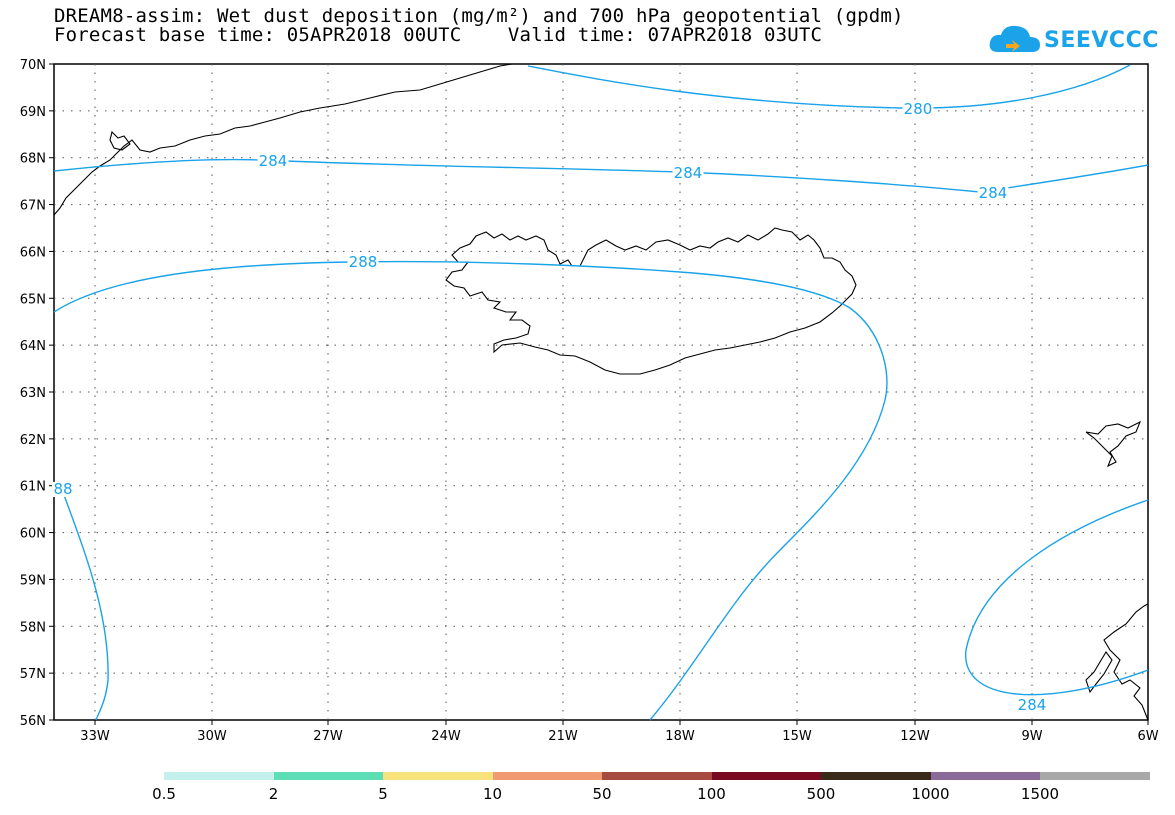 The image size is (1175, 815). What do you see at coordinates (33, 346) in the screenshot?
I see `lat-label: 64N` at bounding box center [33, 346].